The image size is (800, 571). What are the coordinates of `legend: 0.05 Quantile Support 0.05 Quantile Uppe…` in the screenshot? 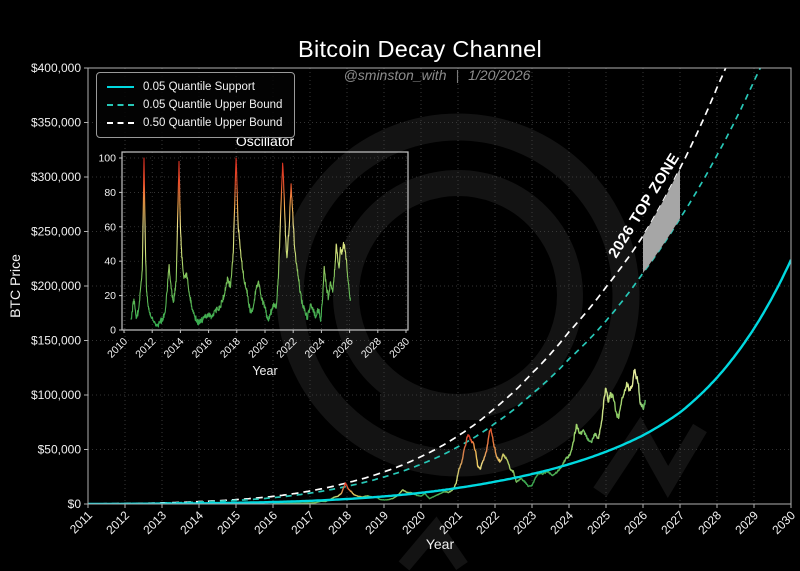 It's located at (196, 105).